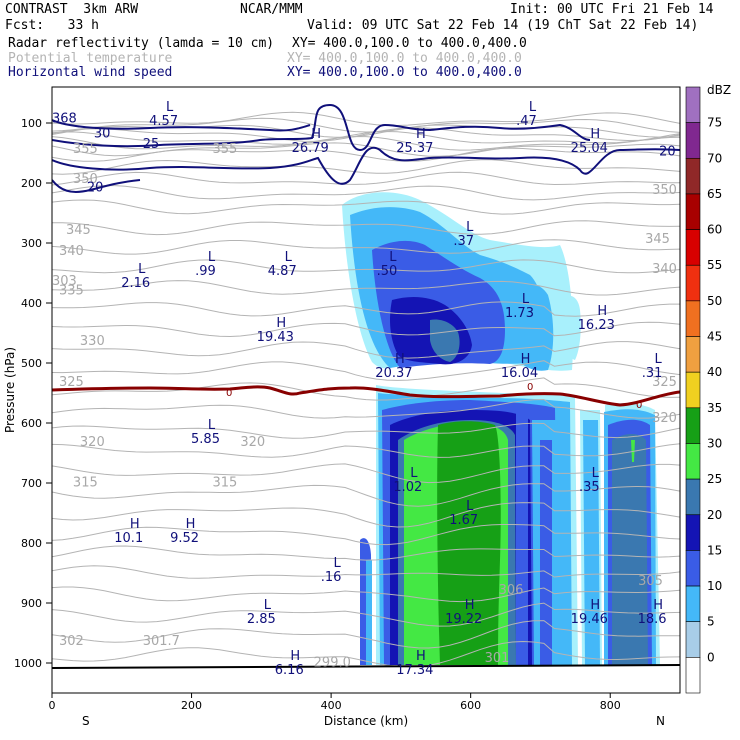  Describe the element at coordinates (85, 179) in the screenshot. I see `theta-contour-label: 350` at that location.